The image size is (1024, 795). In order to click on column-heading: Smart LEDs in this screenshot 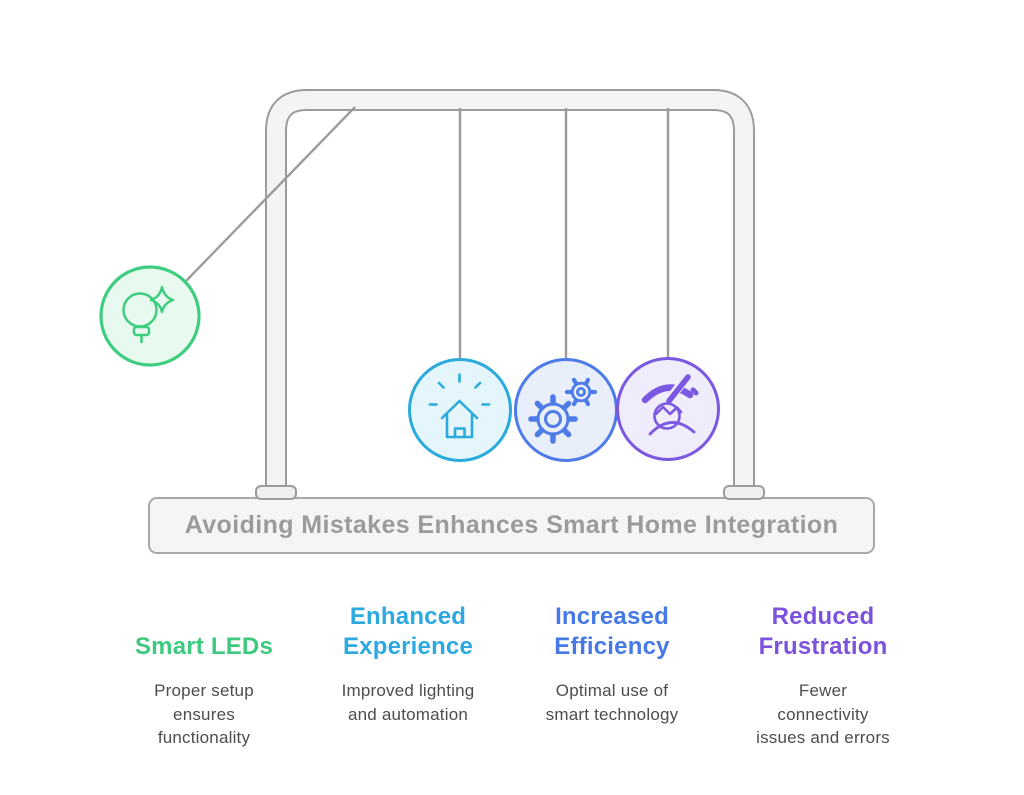, I will do `click(204, 646)`.